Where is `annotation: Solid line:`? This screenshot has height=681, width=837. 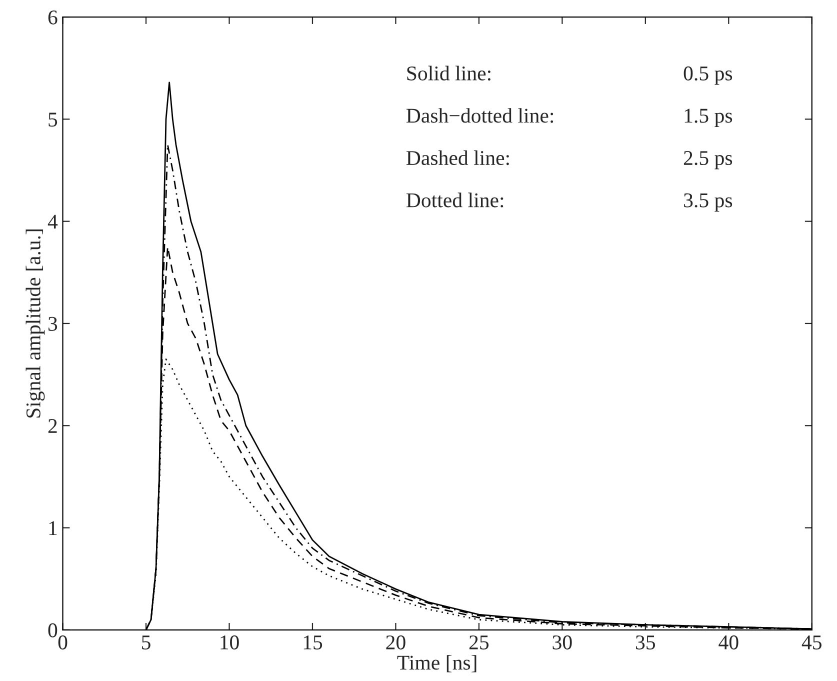 annotation: Solid line: is located at coordinates (448, 73).